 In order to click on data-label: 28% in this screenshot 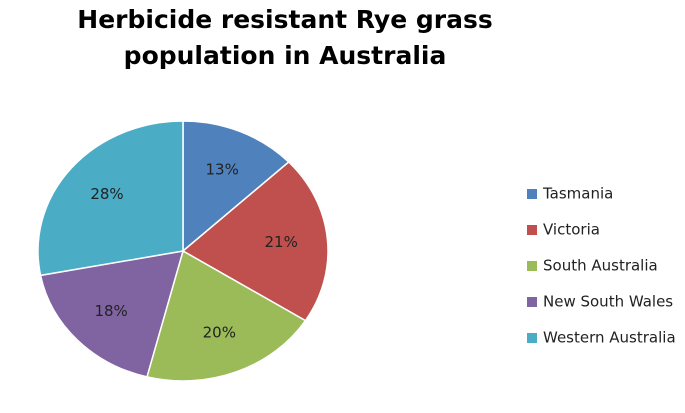, I will do `click(106, 194)`.